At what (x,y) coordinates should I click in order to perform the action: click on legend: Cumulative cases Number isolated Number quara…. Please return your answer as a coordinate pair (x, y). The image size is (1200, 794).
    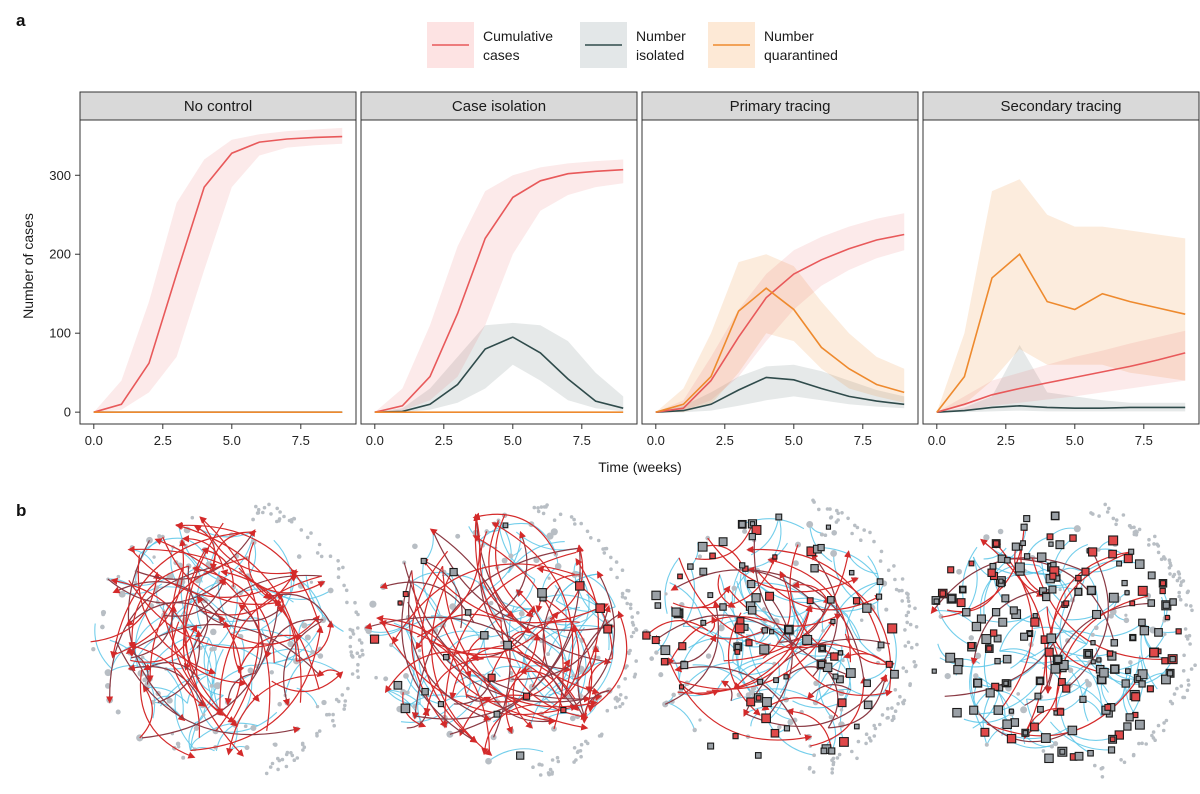
    Looking at the image, I should click on (632, 45).